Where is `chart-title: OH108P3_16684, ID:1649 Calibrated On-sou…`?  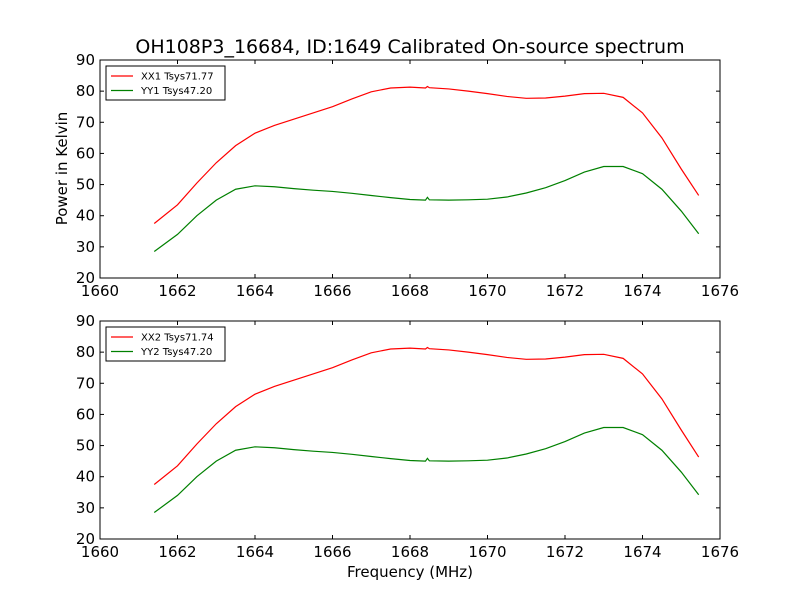
chart-title: OH108P3_16684, ID:1649 Calibrated On-sou… is located at coordinates (409, 47).